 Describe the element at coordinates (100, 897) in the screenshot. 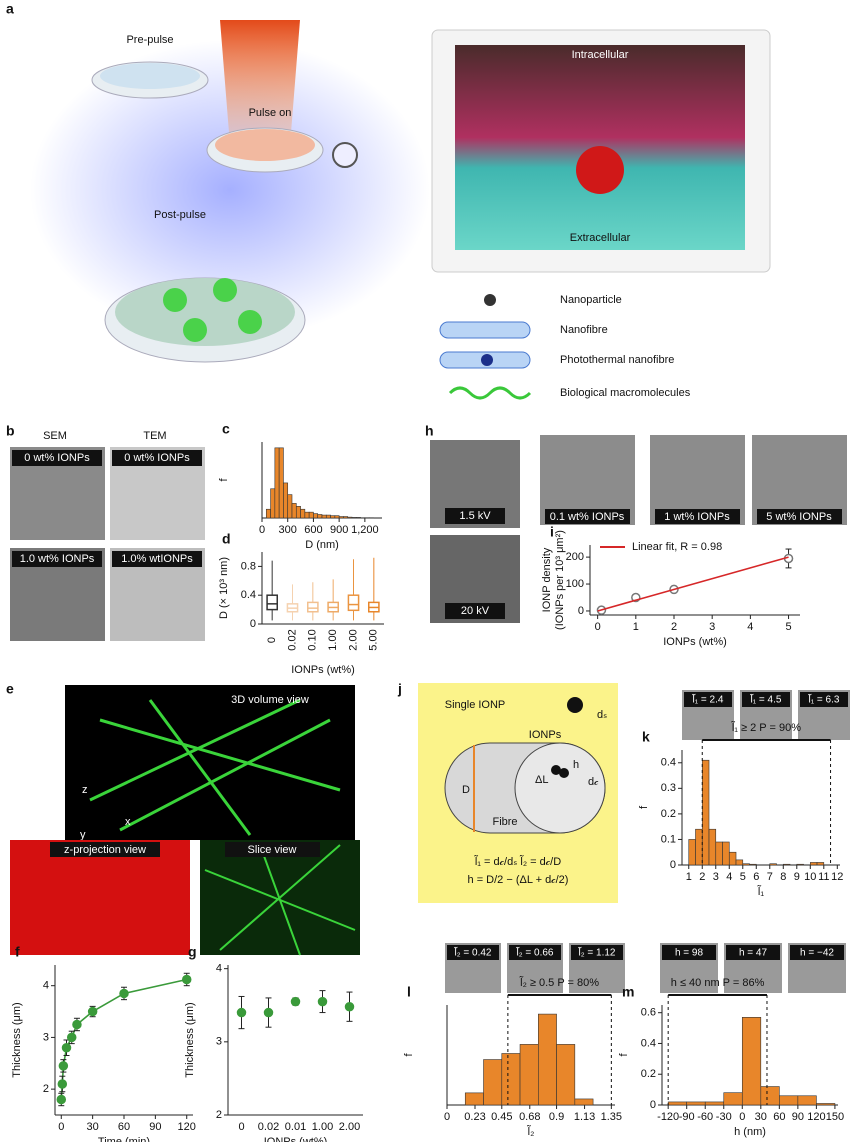

I see `projection-image` at that location.